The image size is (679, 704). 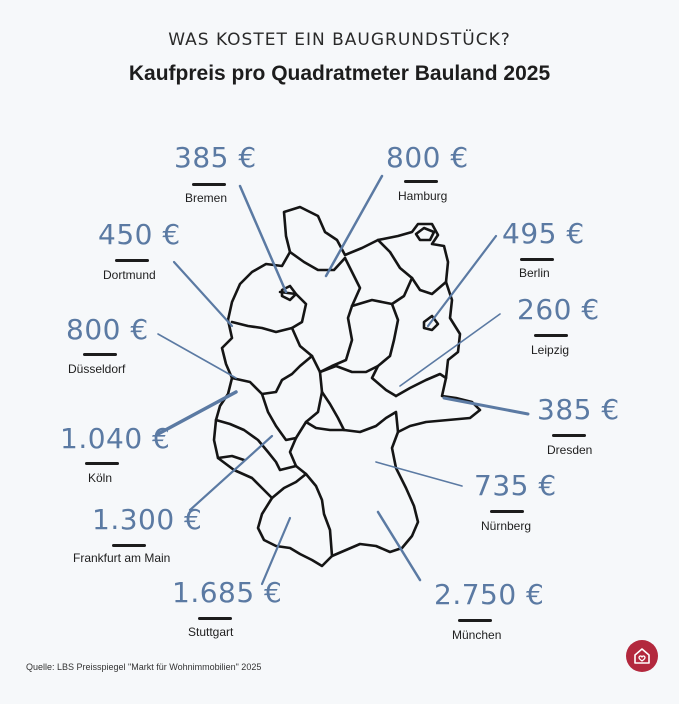 I want to click on underline-nuernberg, so click(x=507, y=511).